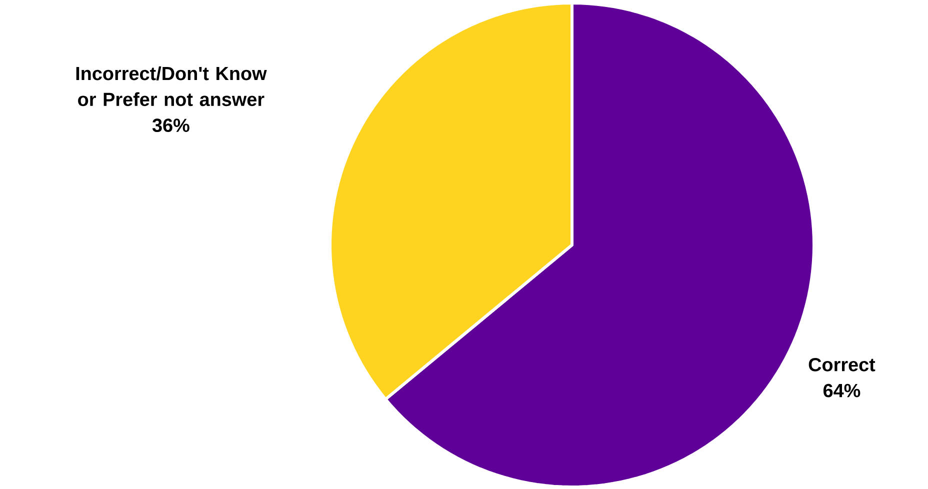  I want to click on data-label: 36%, so click(171, 125).